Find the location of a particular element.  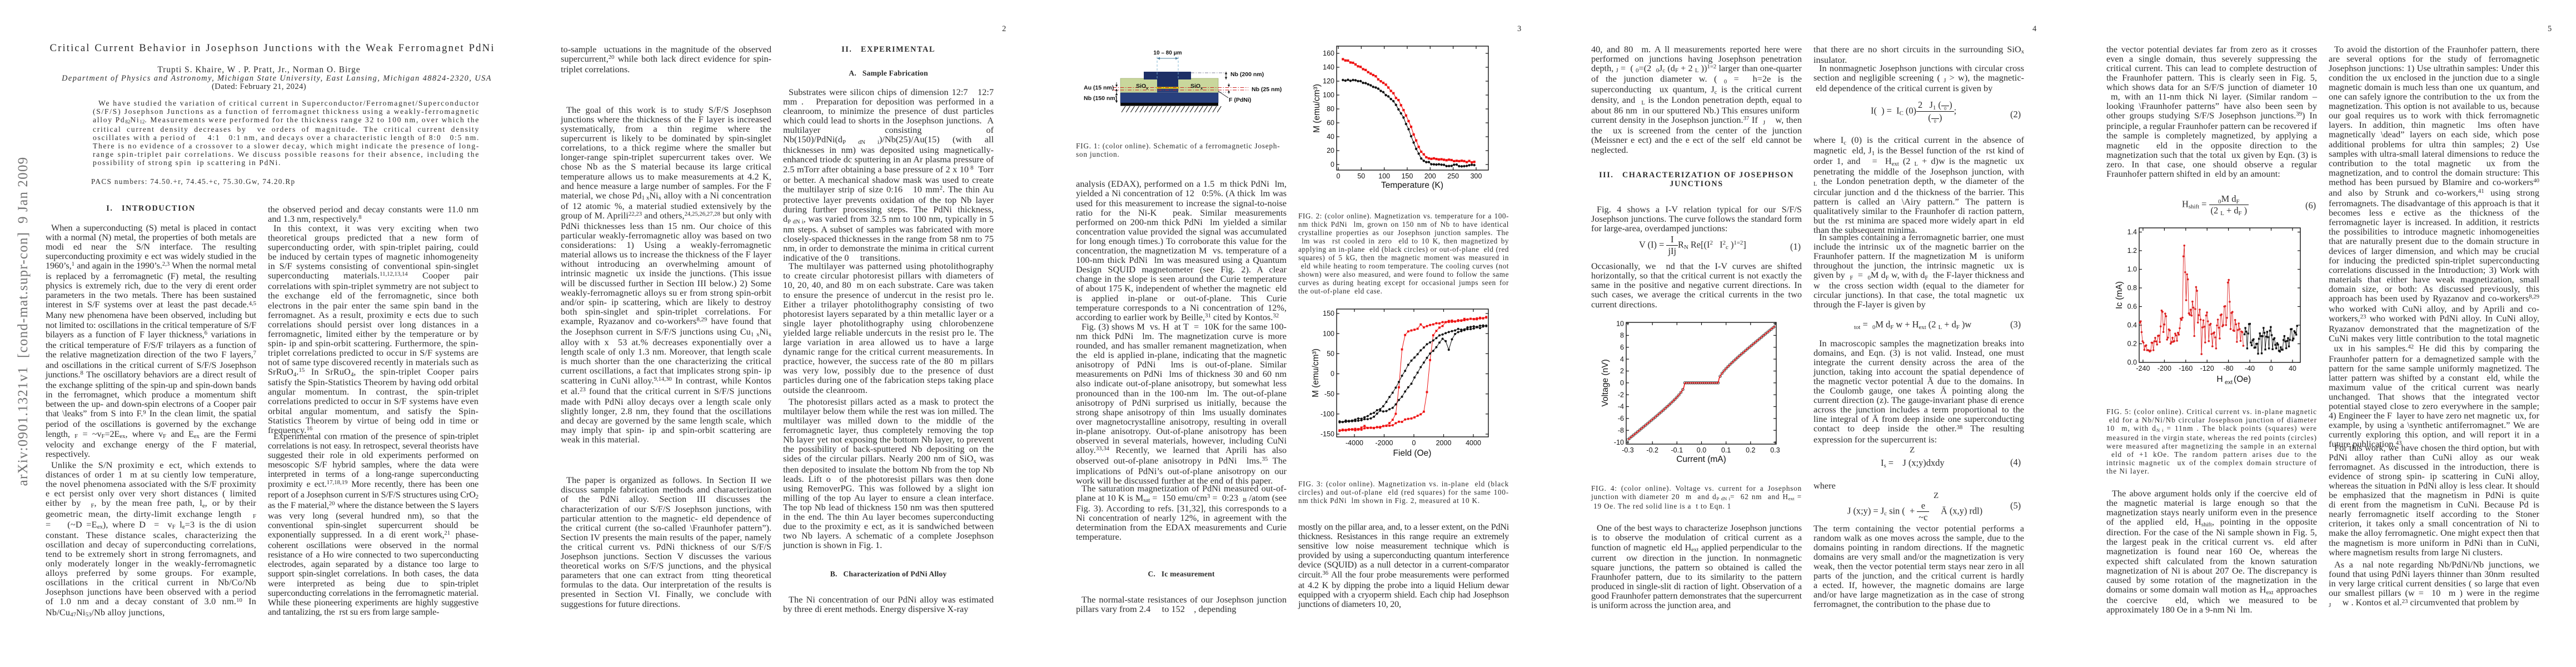

svg-text: 2000 is located at coordinates (1444, 443).